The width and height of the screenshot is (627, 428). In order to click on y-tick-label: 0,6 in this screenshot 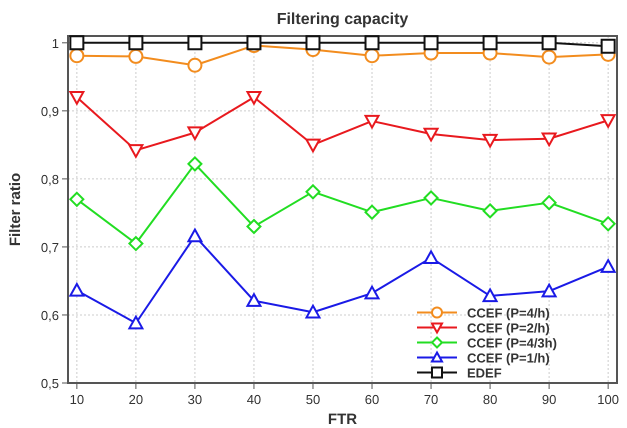, I will do `click(49, 315)`.